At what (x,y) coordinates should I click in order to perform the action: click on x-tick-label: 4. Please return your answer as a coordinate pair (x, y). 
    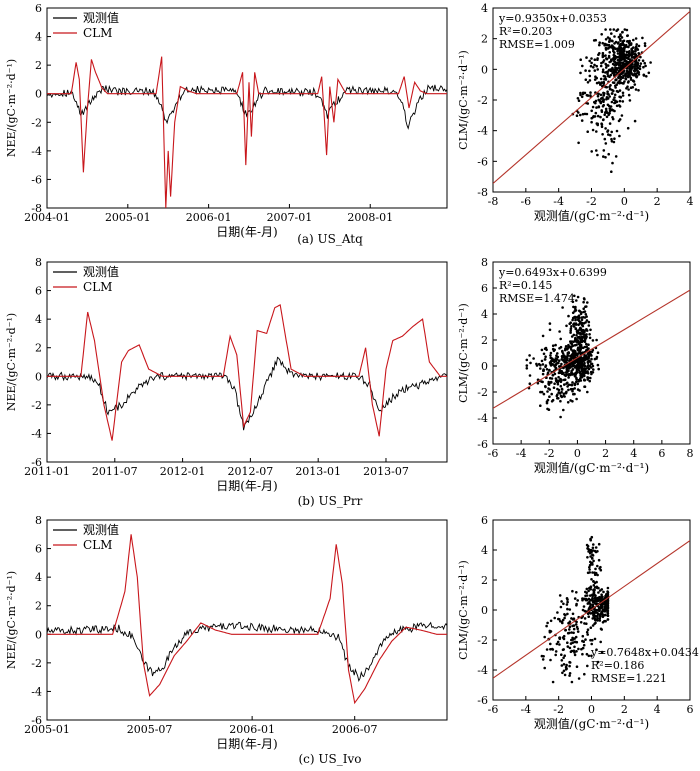
    Looking at the image, I should click on (690, 201).